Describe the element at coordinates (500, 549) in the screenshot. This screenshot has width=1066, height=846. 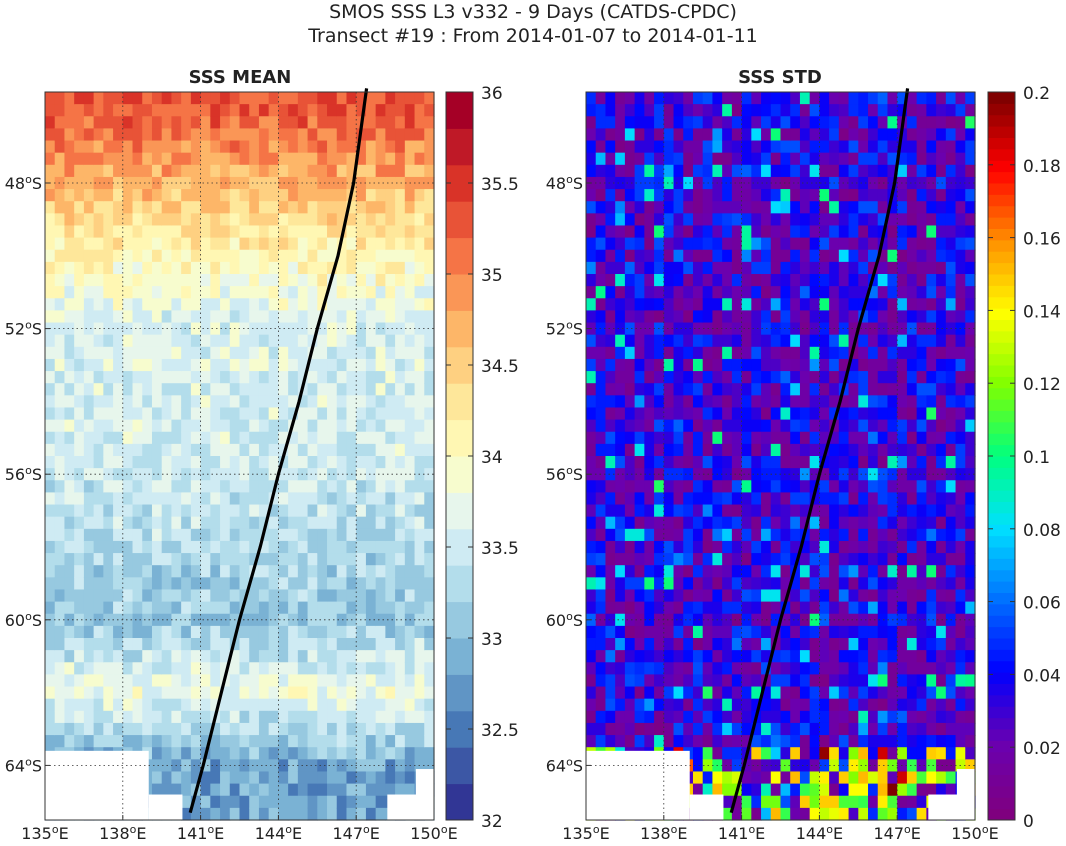
I see `colorbar-tick-label: 33.5` at that location.